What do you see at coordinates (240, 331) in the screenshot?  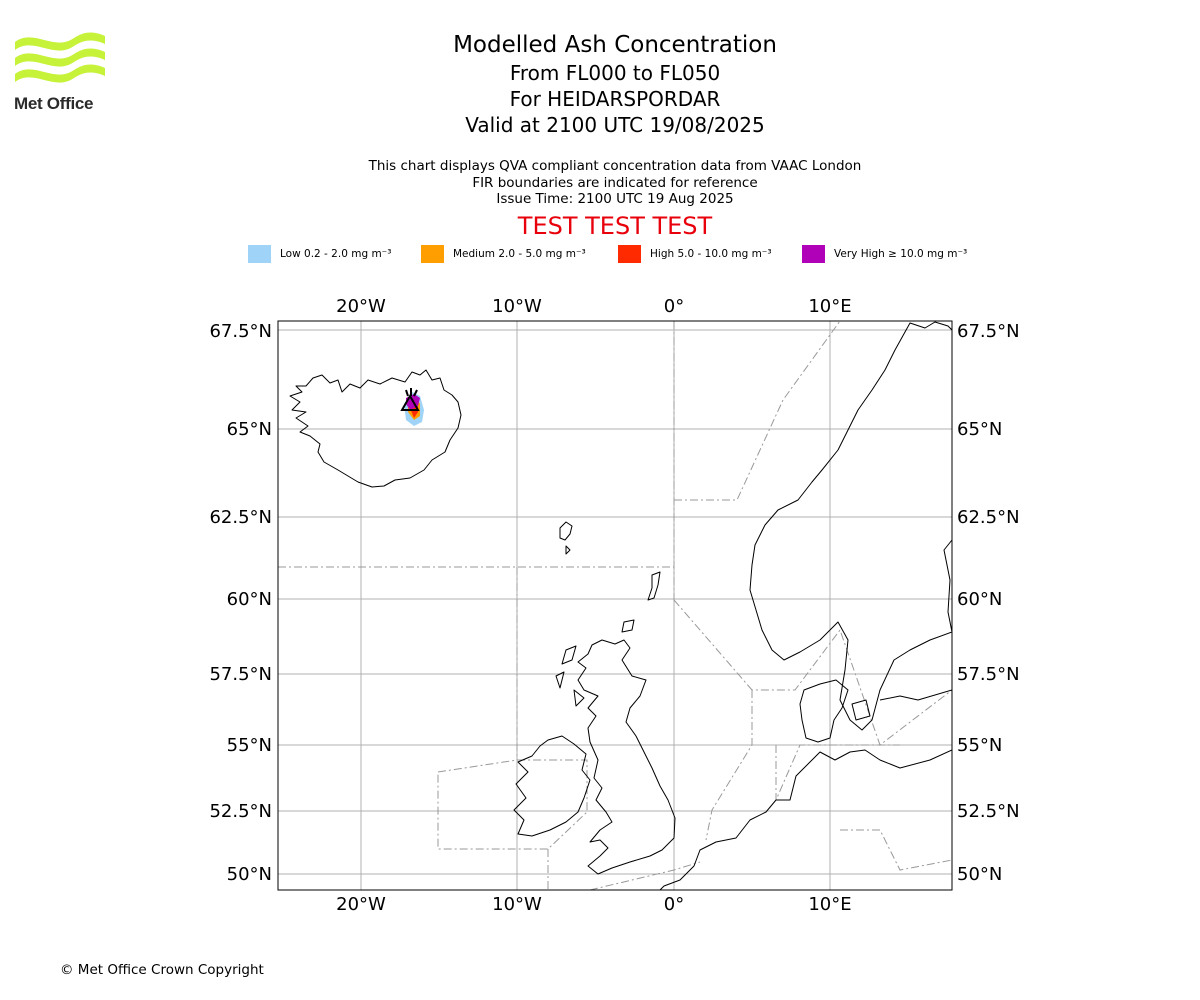 I see `lat-tick-left-67-5n: 67.5°N` at bounding box center [240, 331].